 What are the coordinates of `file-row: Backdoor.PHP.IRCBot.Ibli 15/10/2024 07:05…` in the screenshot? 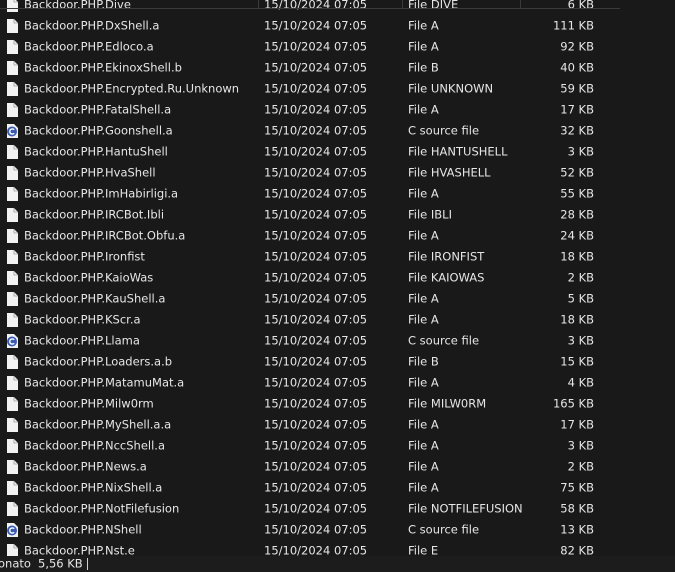 It's located at (300, 215).